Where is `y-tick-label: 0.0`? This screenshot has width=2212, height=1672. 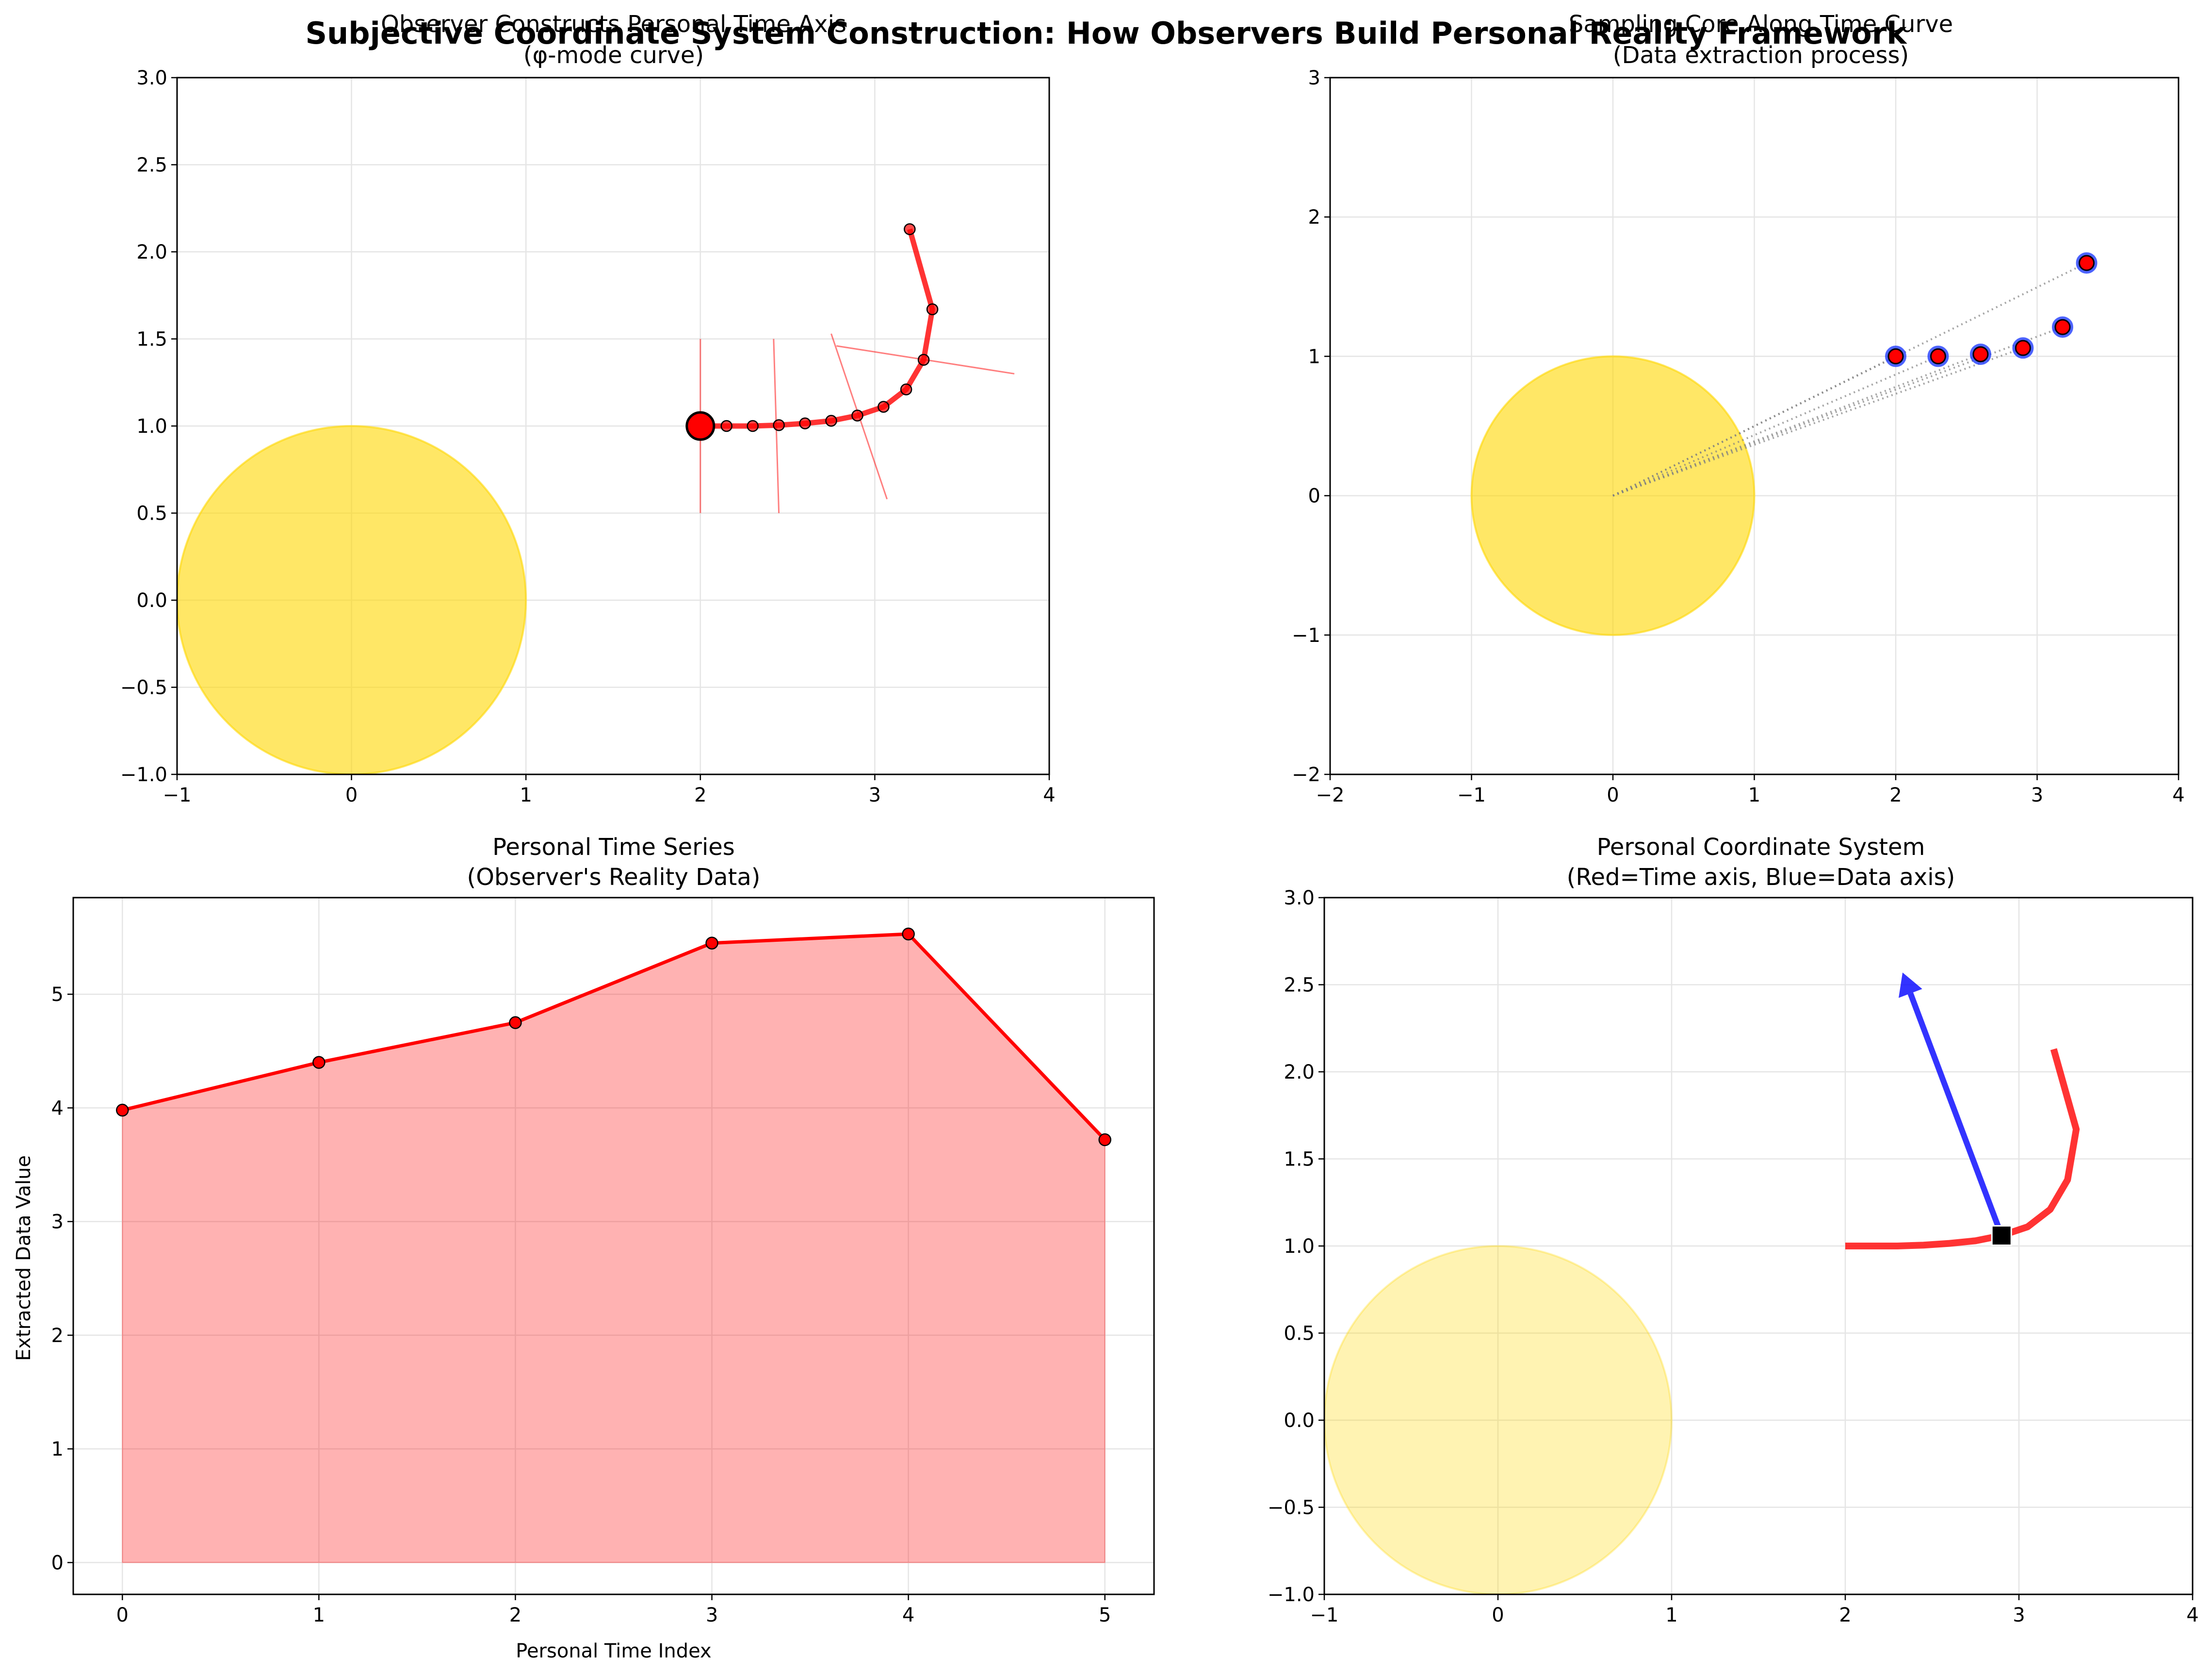 y-tick-label: 0.0 is located at coordinates (1300, 1421).